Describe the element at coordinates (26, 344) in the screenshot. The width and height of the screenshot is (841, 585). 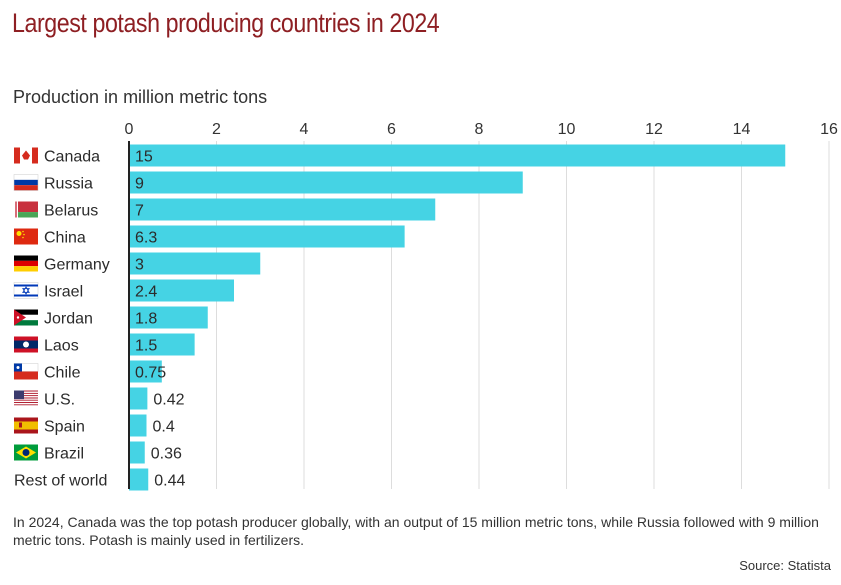
I see `laos-flag-icon` at that location.